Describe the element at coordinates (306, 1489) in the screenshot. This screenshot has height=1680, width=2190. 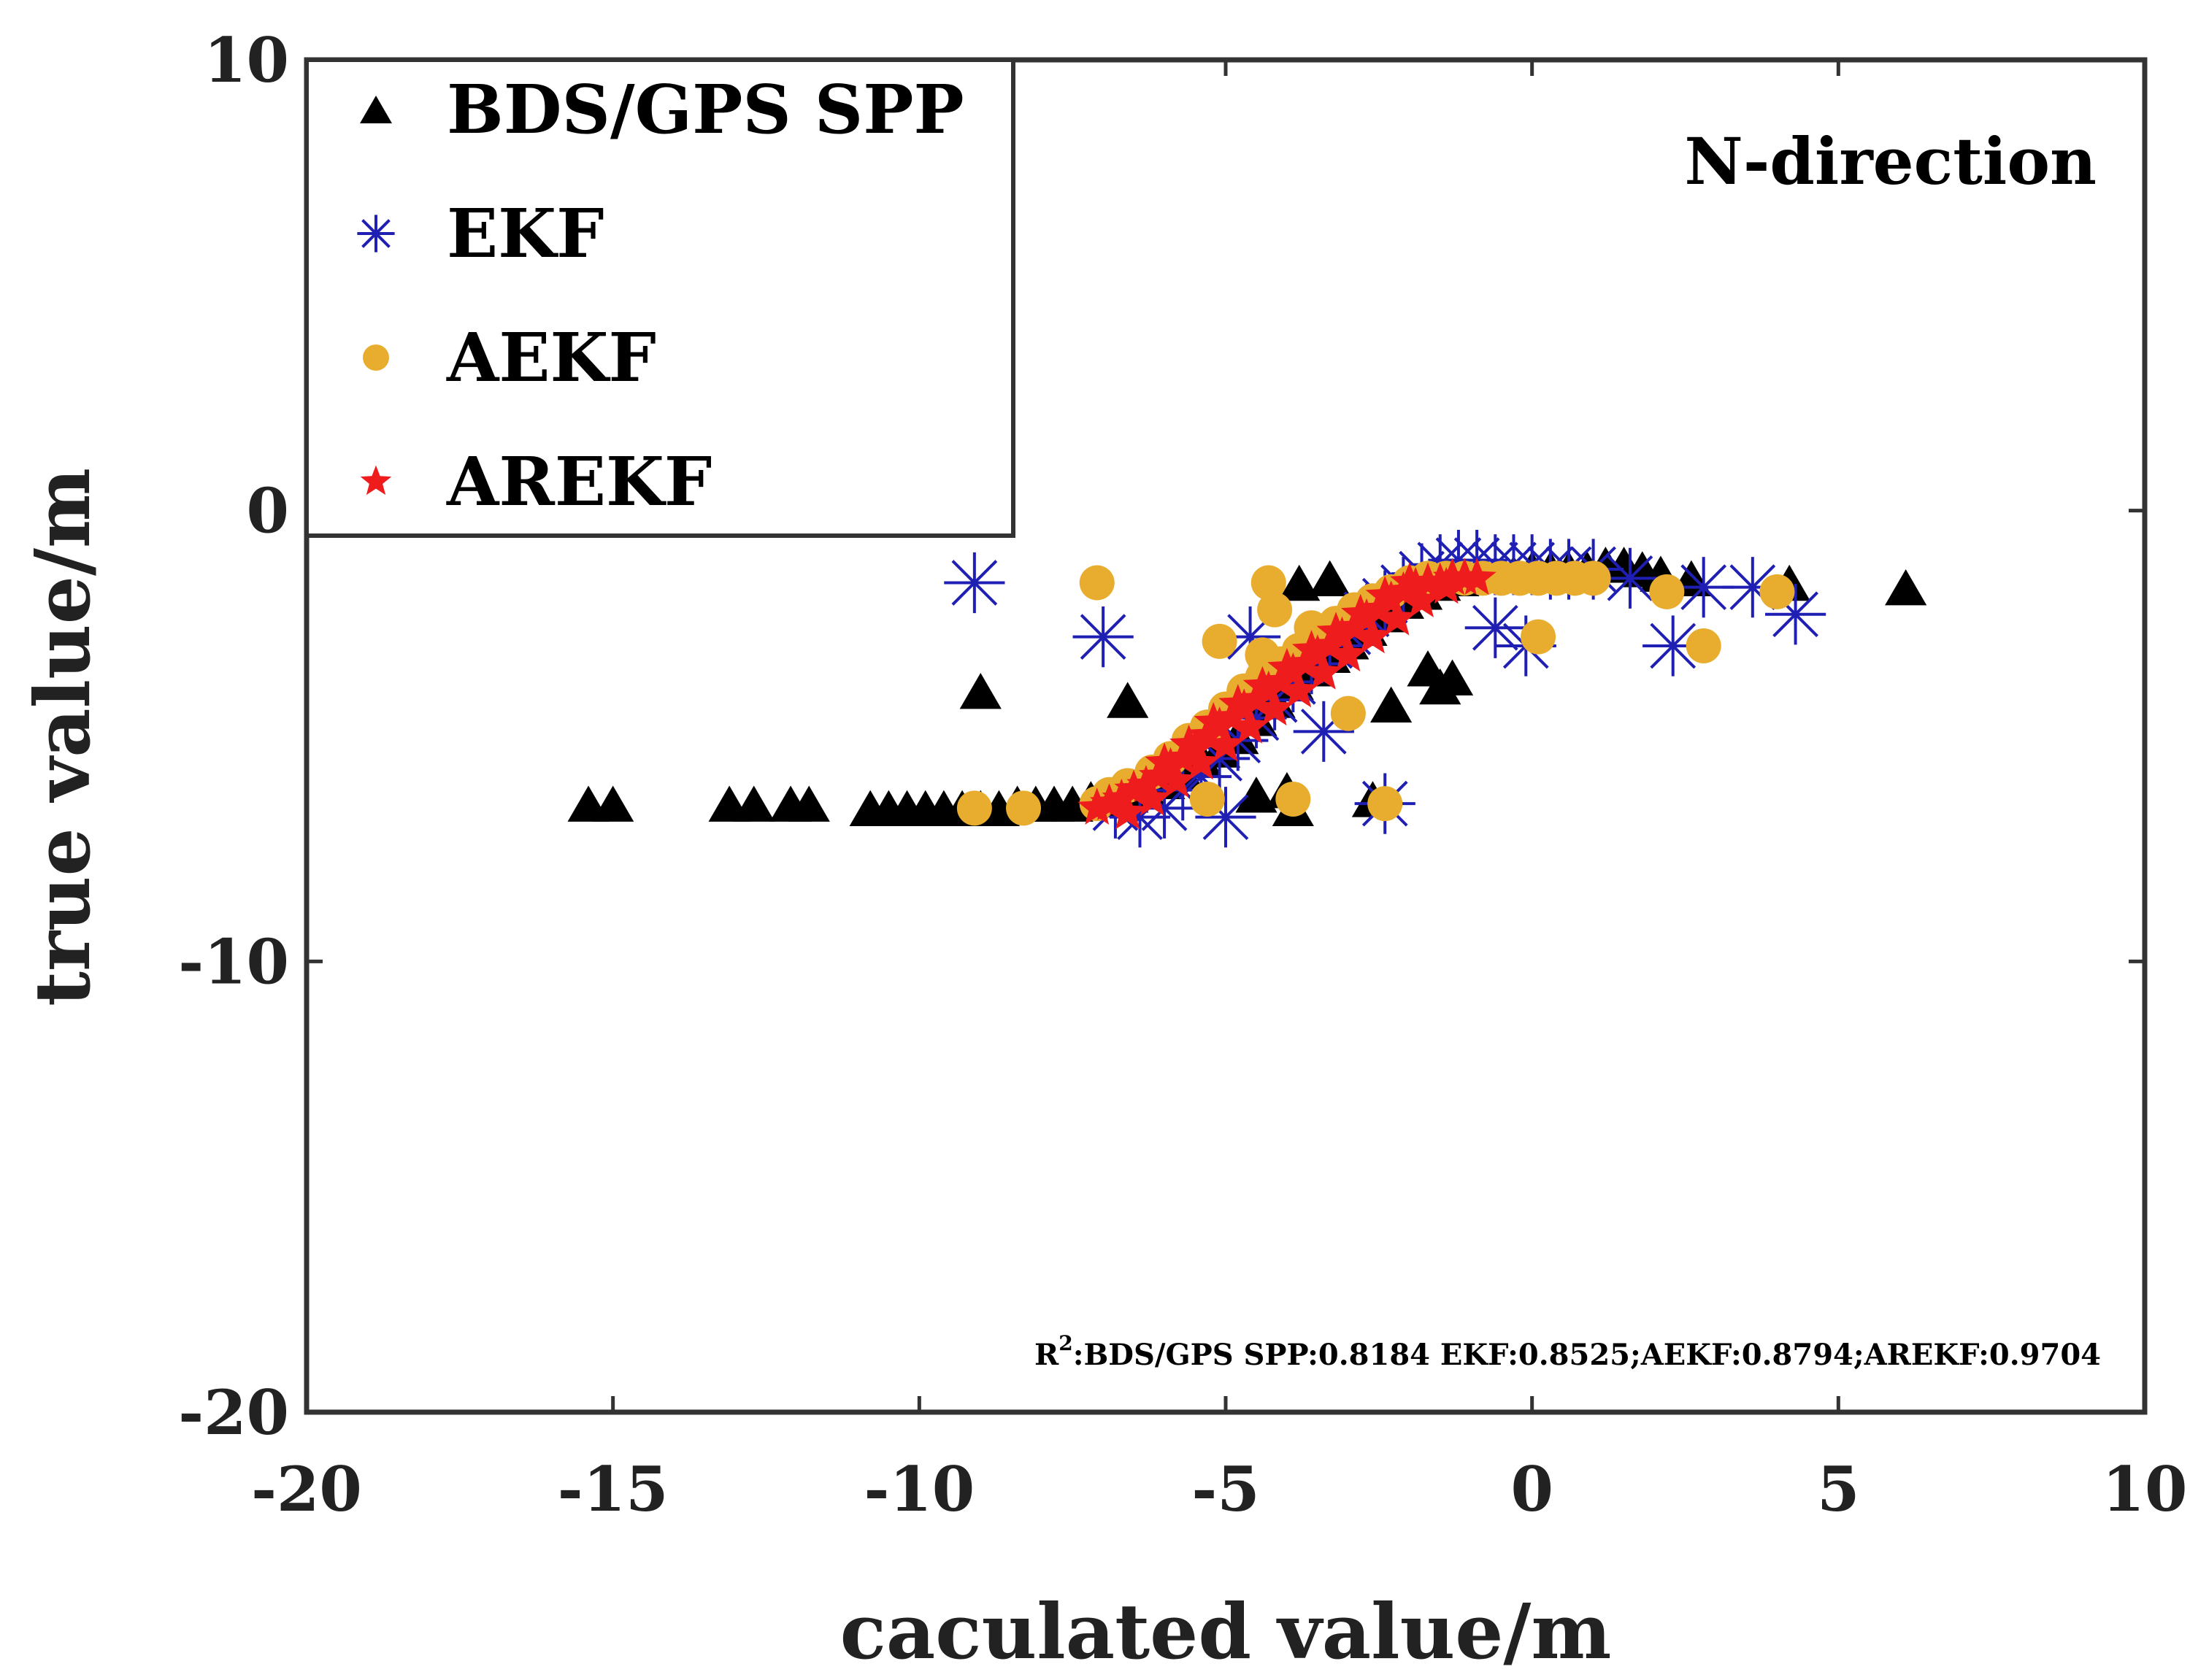
I see `x-tick-label: -20` at that location.